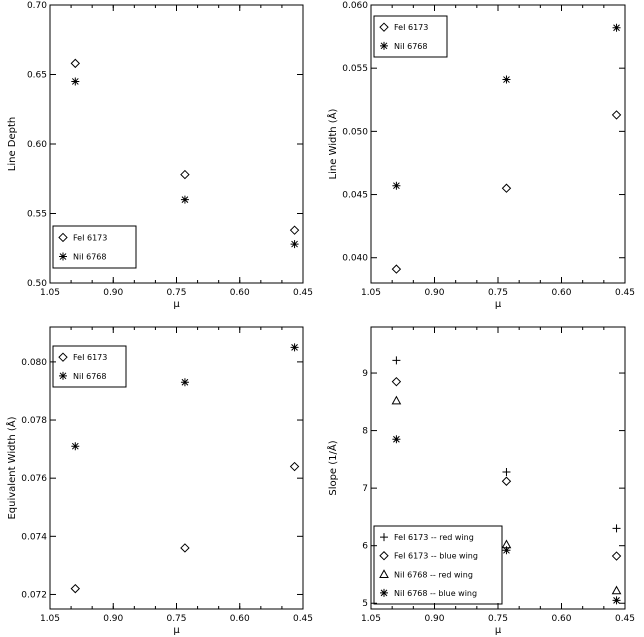 The image size is (644, 637). What do you see at coordinates (37, 215) in the screenshot?
I see `y-tick-label: 0.55` at bounding box center [37, 215].